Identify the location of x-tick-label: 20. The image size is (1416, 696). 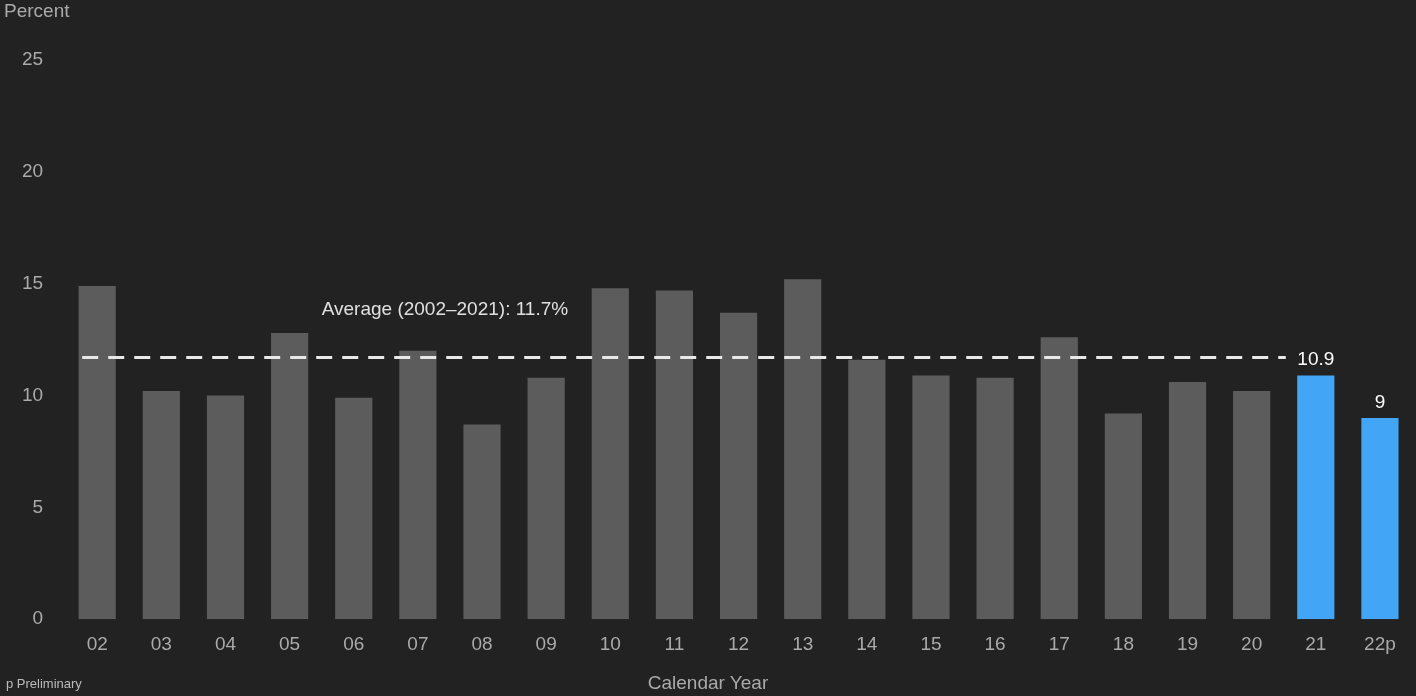
(1252, 643).